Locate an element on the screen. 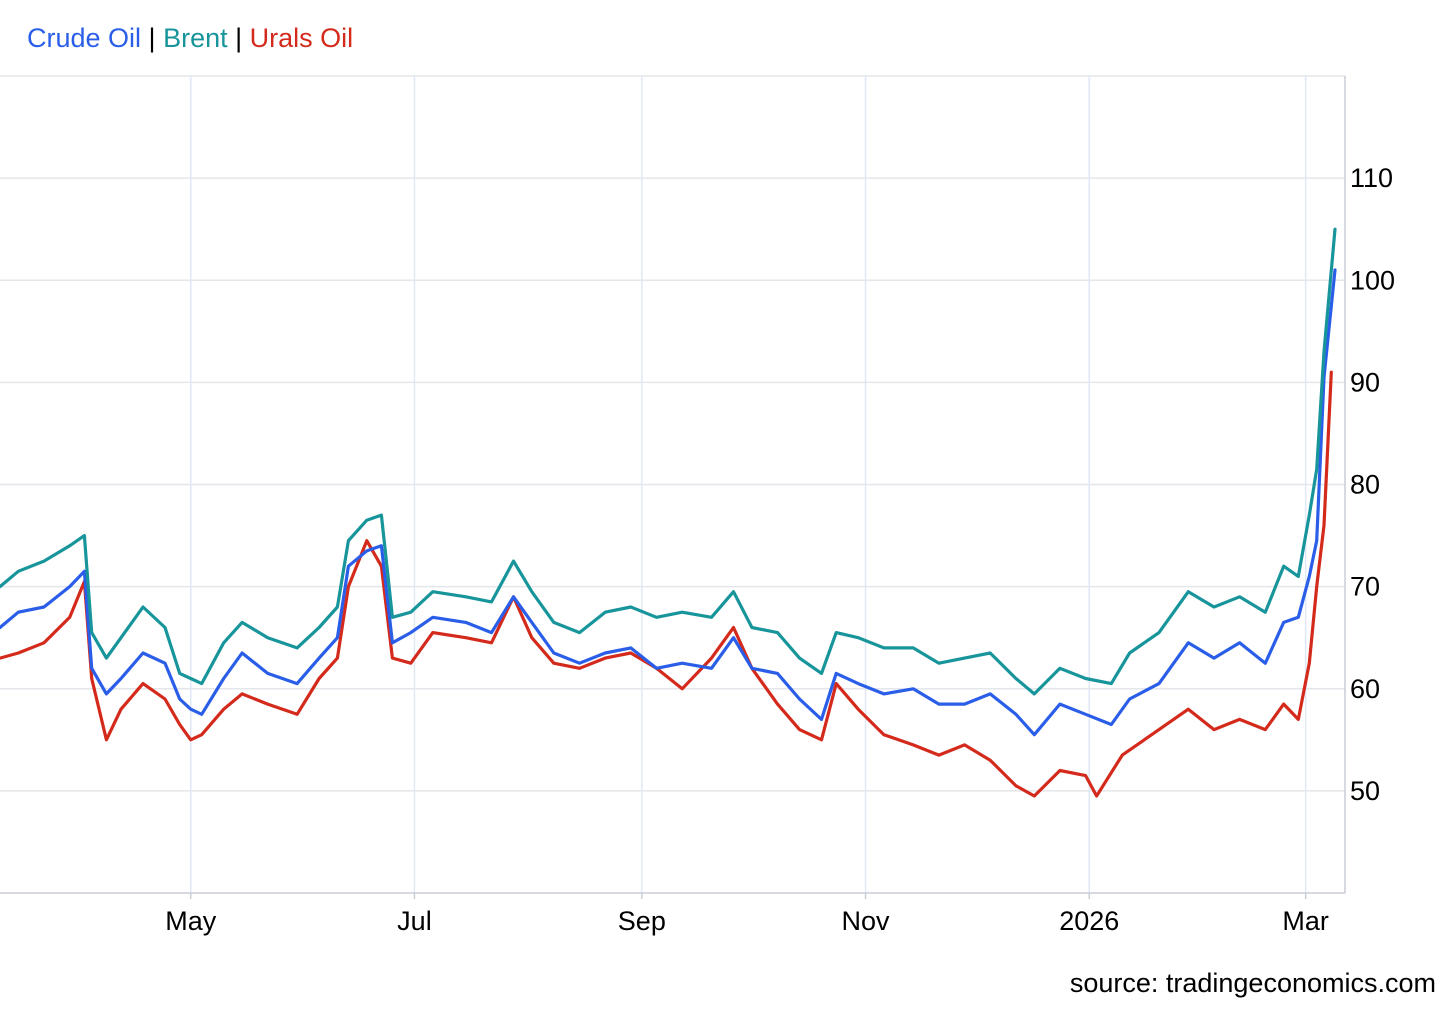 This screenshot has width=1456, height=1009. legend-item-urals-oil: Urals Oil is located at coordinates (301, 38).